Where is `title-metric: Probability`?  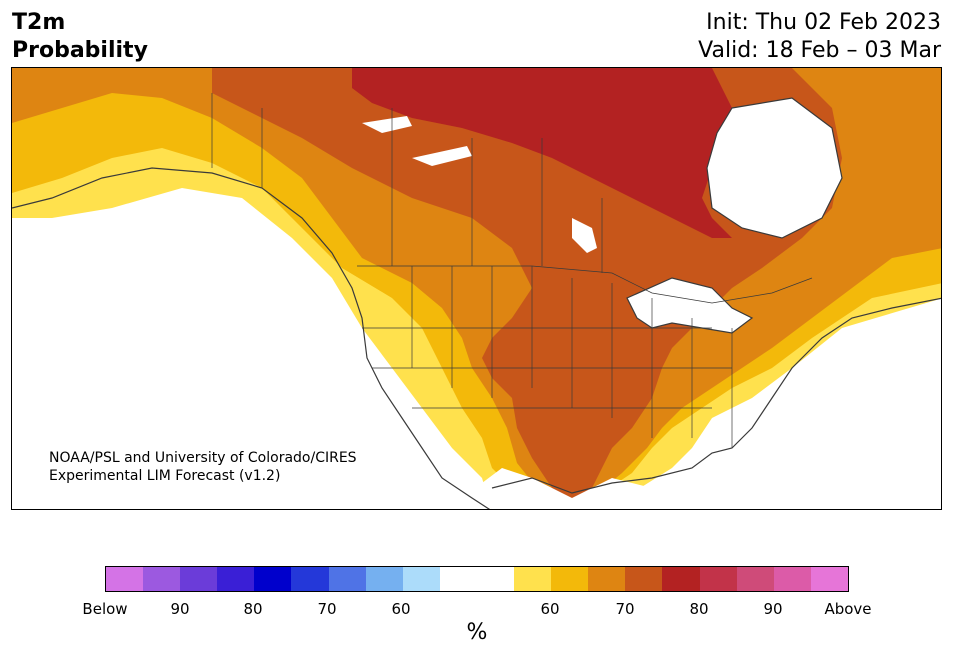
title-metric: Probability is located at coordinates (80, 50).